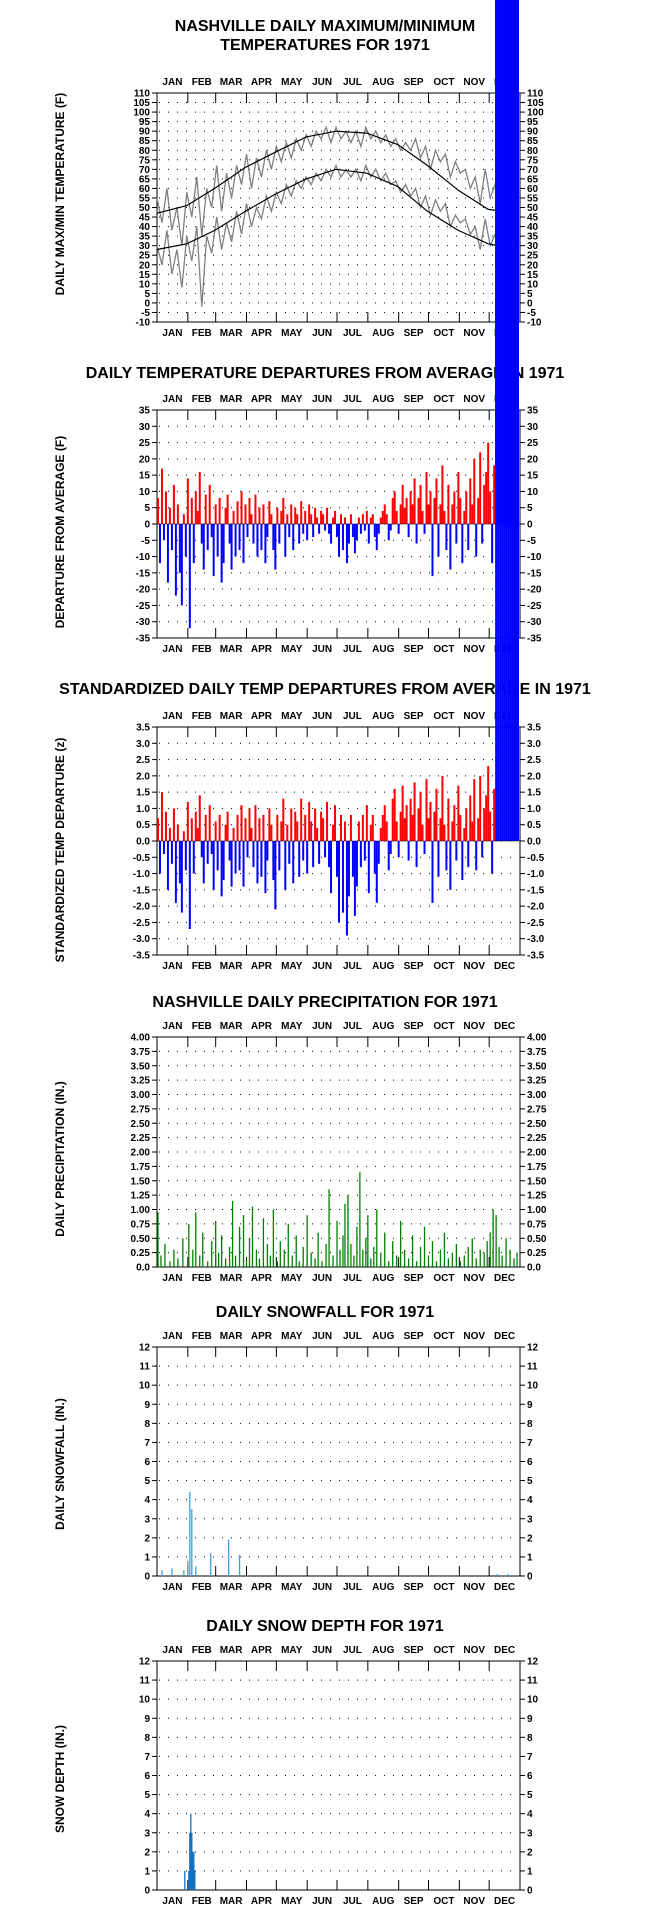 The image size is (650, 1922). Describe the element at coordinates (145, 265) in the screenshot. I see `temps-y-tick-label-left: 20` at that location.